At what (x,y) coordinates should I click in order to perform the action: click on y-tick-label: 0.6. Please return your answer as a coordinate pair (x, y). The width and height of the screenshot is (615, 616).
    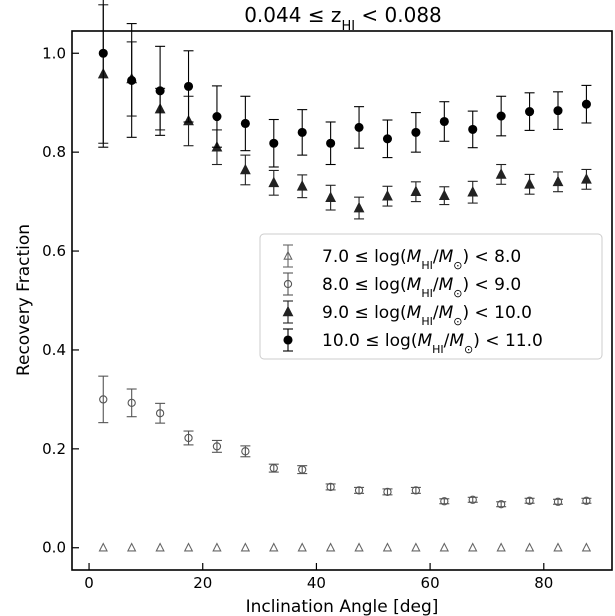
    Looking at the image, I should click on (54, 251).